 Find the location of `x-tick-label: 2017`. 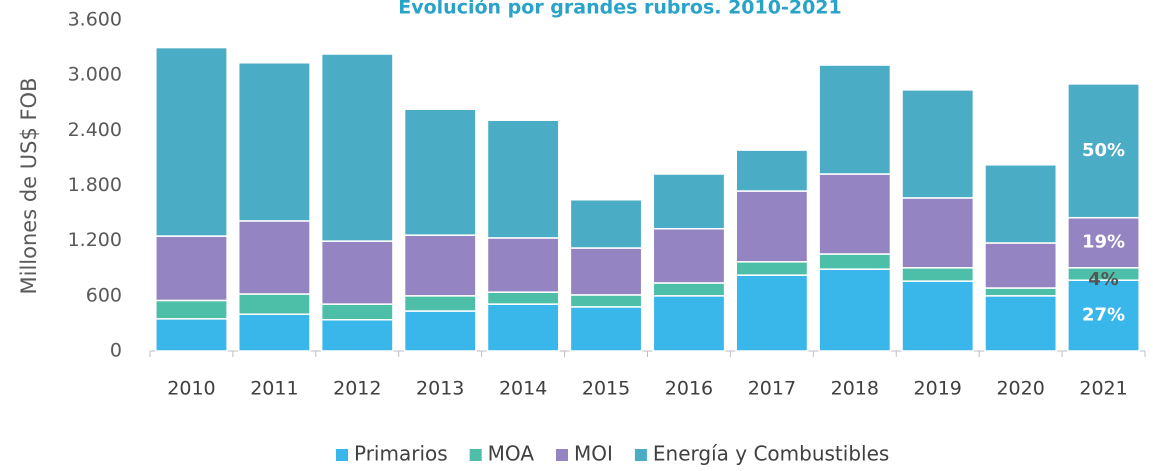

x-tick-label: 2017 is located at coordinates (772, 389).